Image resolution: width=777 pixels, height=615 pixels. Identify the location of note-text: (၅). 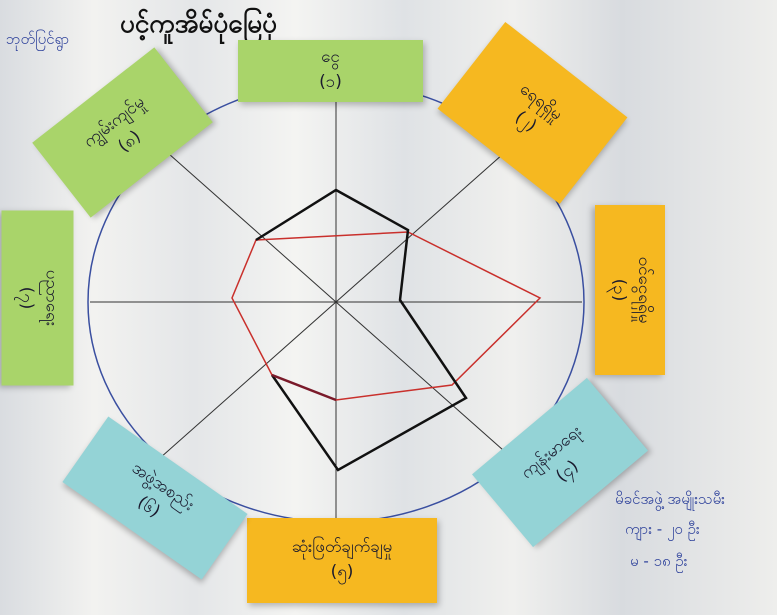
(342, 571).